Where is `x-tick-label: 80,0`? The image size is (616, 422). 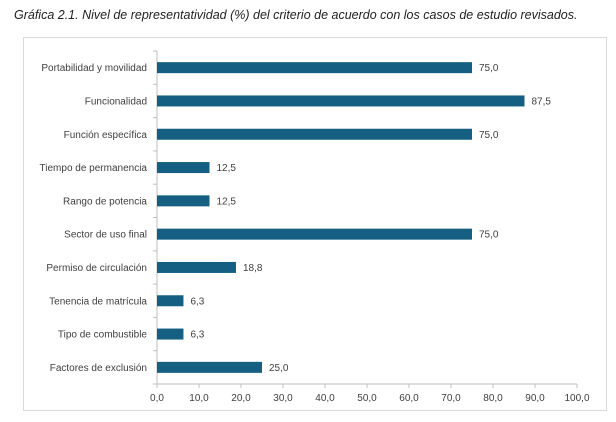 x-tick-label: 80,0 is located at coordinates (493, 398).